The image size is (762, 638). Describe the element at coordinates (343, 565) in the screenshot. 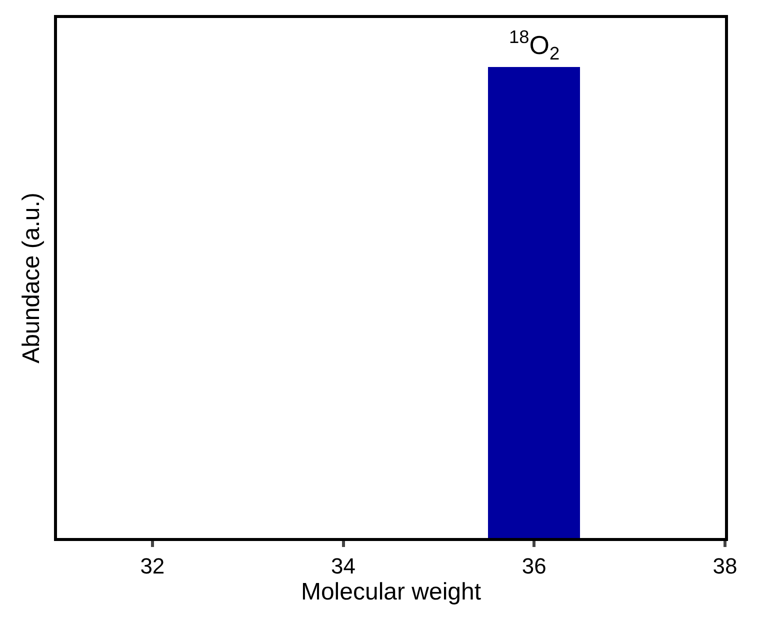

I see `x-tick-label: 34` at that location.